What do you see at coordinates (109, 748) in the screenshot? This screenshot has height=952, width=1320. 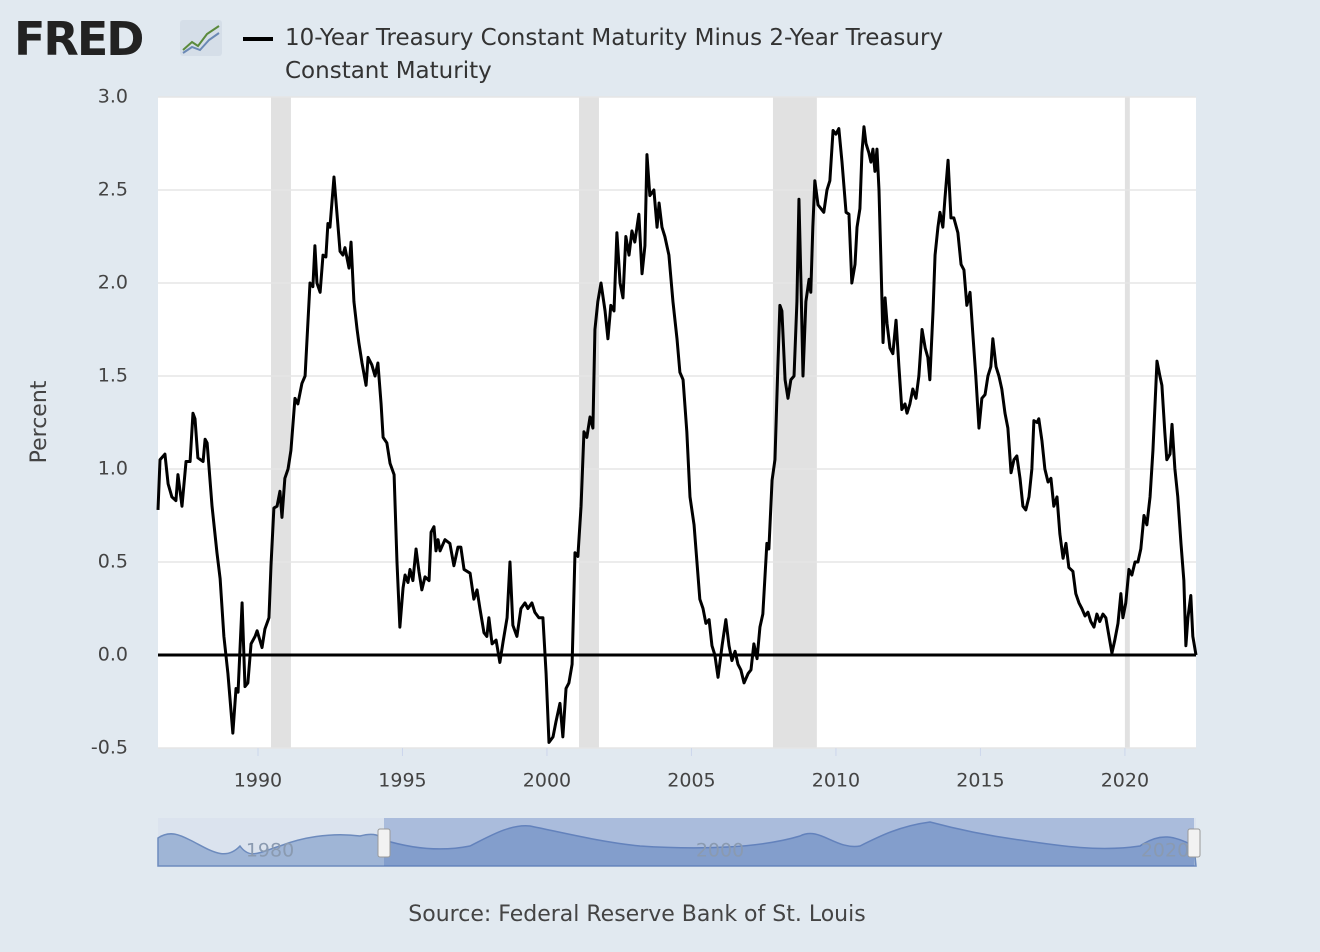 I see `y-tick-label: -0.5` at bounding box center [109, 748].